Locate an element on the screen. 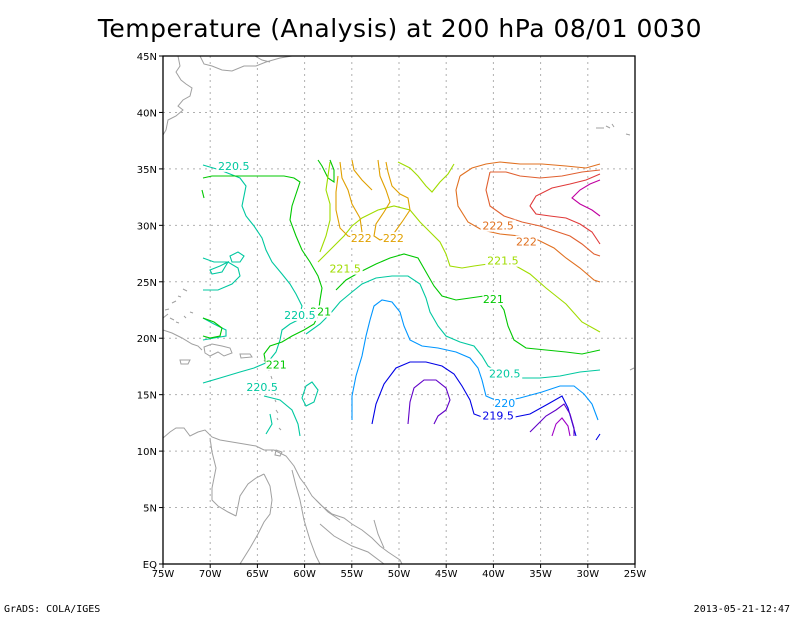 The width and height of the screenshot is (800, 618). contour-221-loop-n is located at coordinates (326, 171).